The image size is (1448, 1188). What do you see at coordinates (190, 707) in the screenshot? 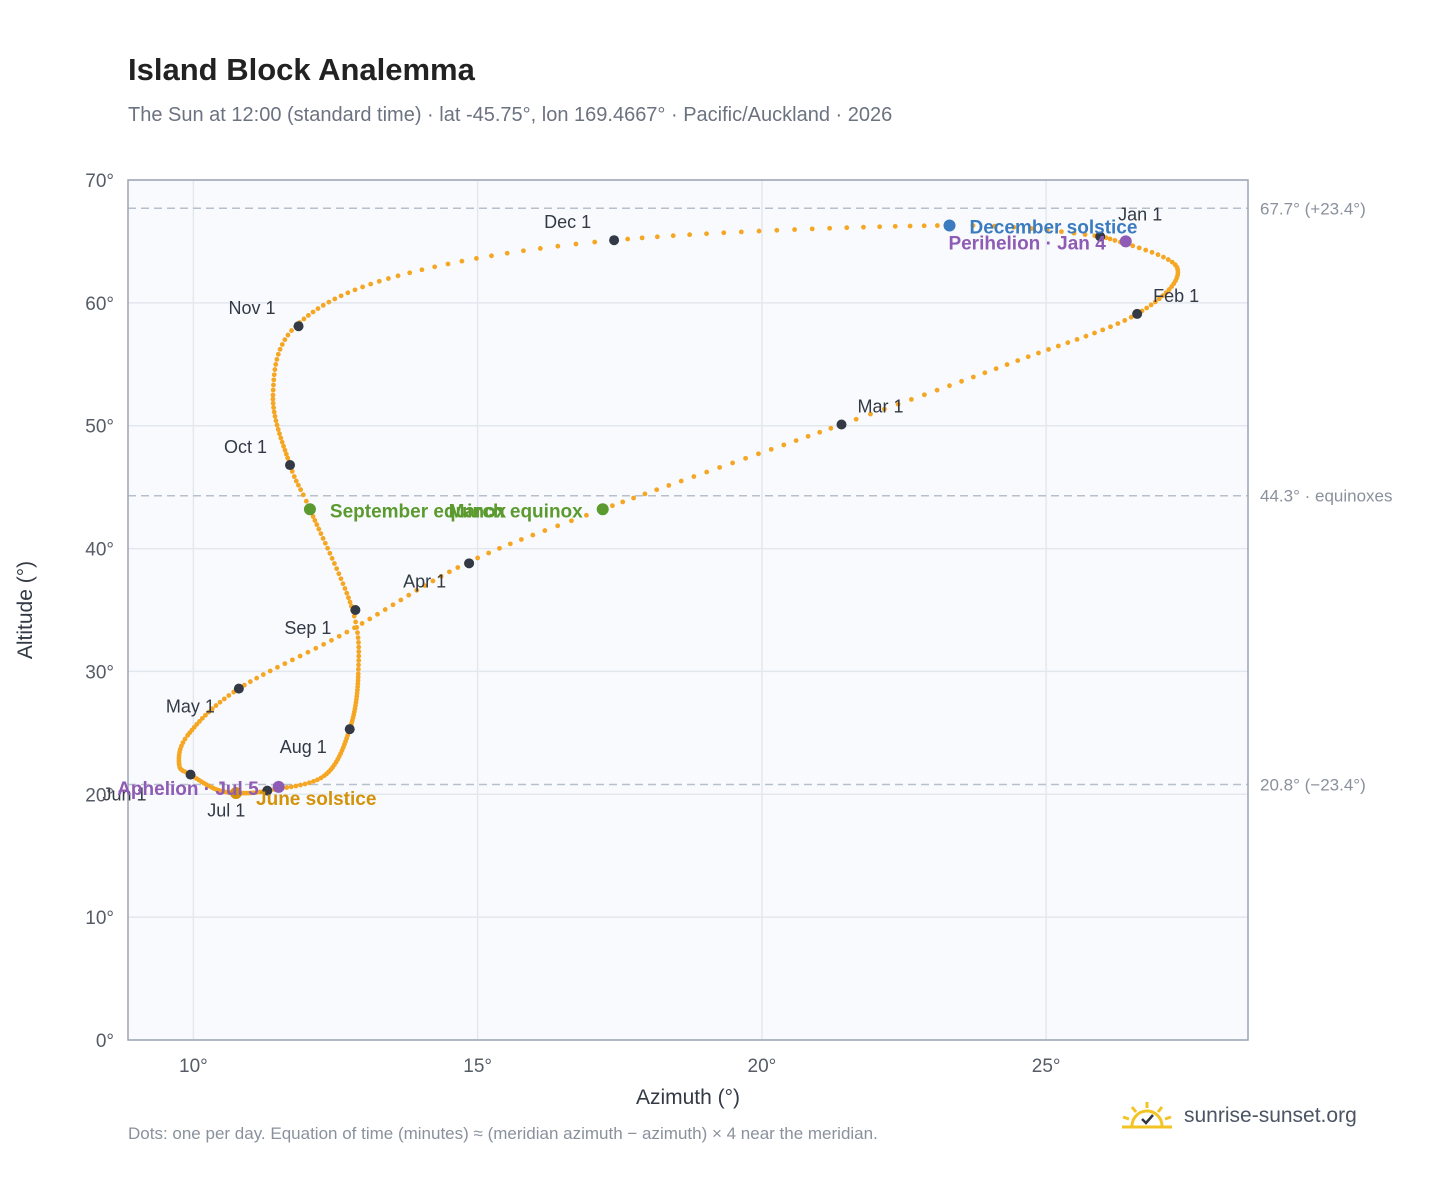
I see `month-label: May 1` at bounding box center [190, 707].